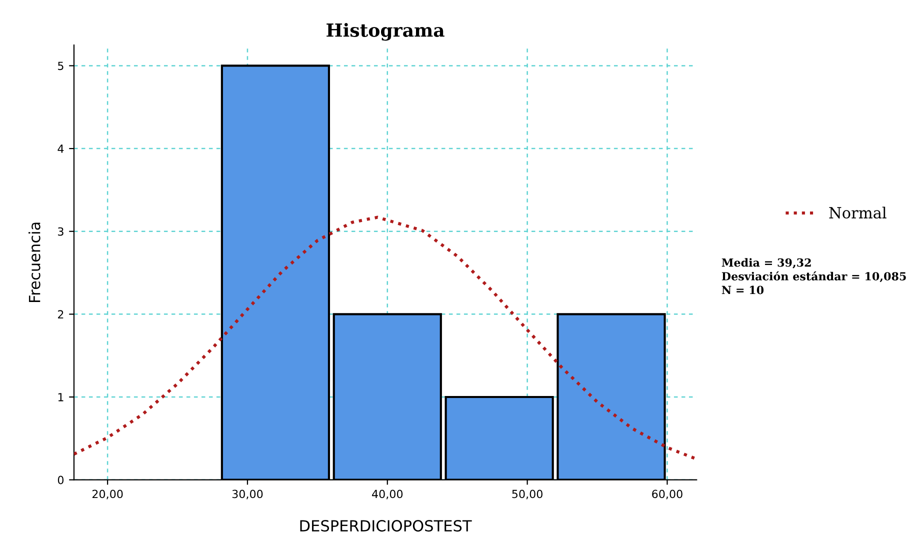 This screenshot has height=549, width=919. Describe the element at coordinates (667, 495) in the screenshot. I see `x-tick-label: 60,00` at that location.